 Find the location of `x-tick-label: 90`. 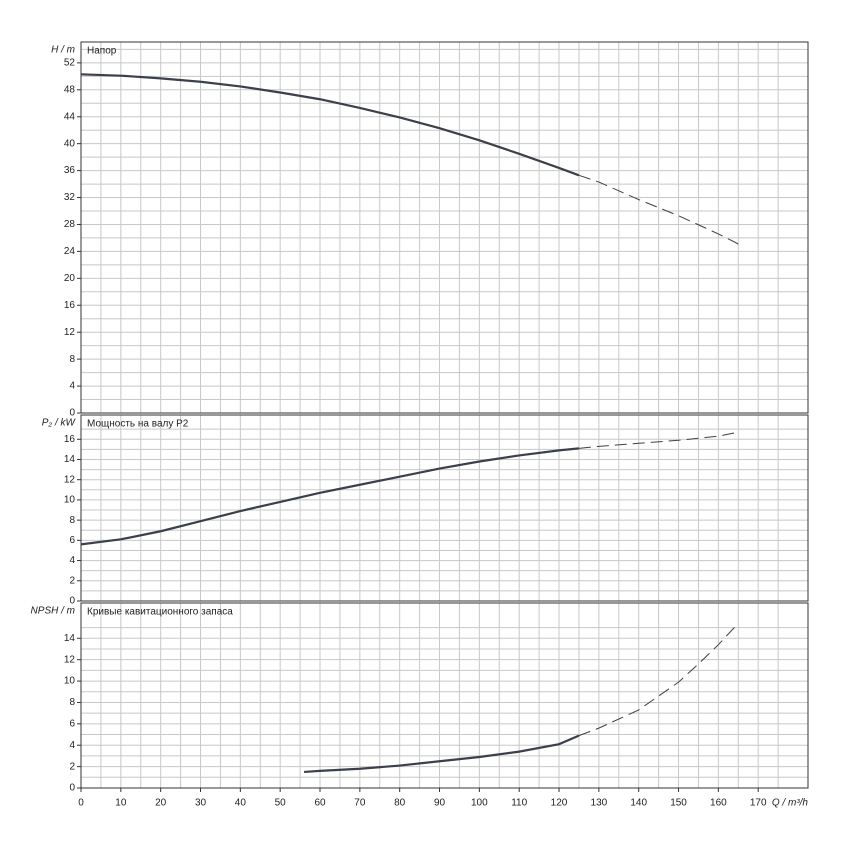

x-tick-label: 90 is located at coordinates (440, 803).